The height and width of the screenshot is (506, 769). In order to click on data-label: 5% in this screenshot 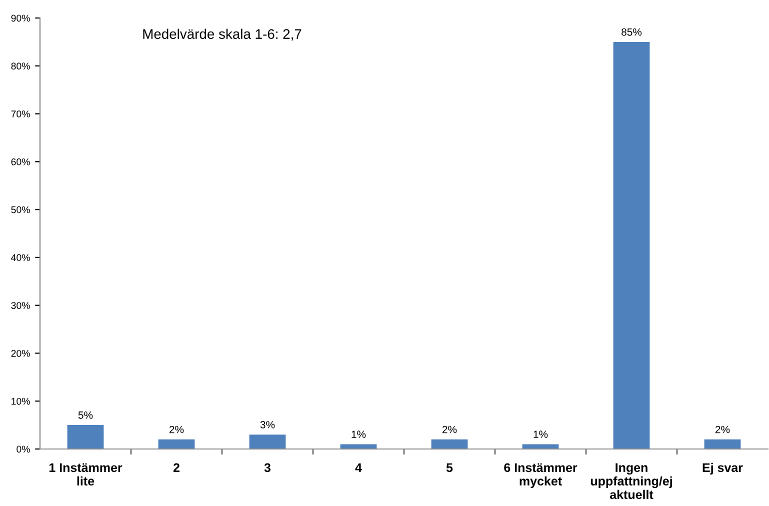, I will do `click(85, 415)`.